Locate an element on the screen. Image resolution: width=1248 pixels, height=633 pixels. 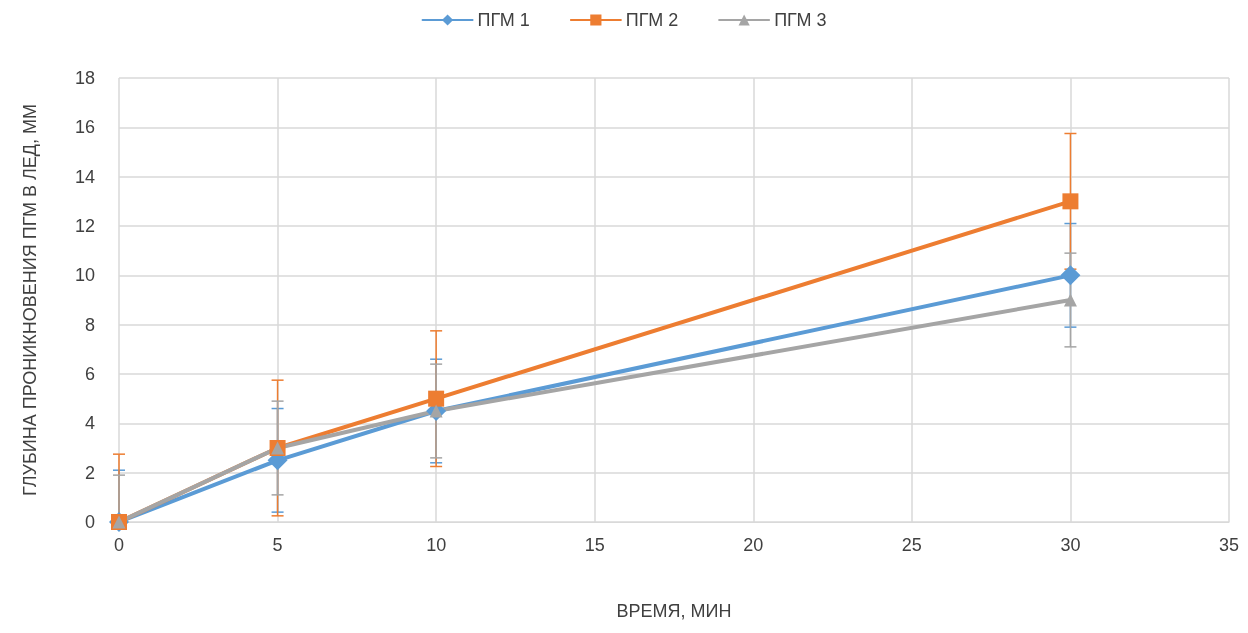
y-tick-label: 0 is located at coordinates (89, 522).